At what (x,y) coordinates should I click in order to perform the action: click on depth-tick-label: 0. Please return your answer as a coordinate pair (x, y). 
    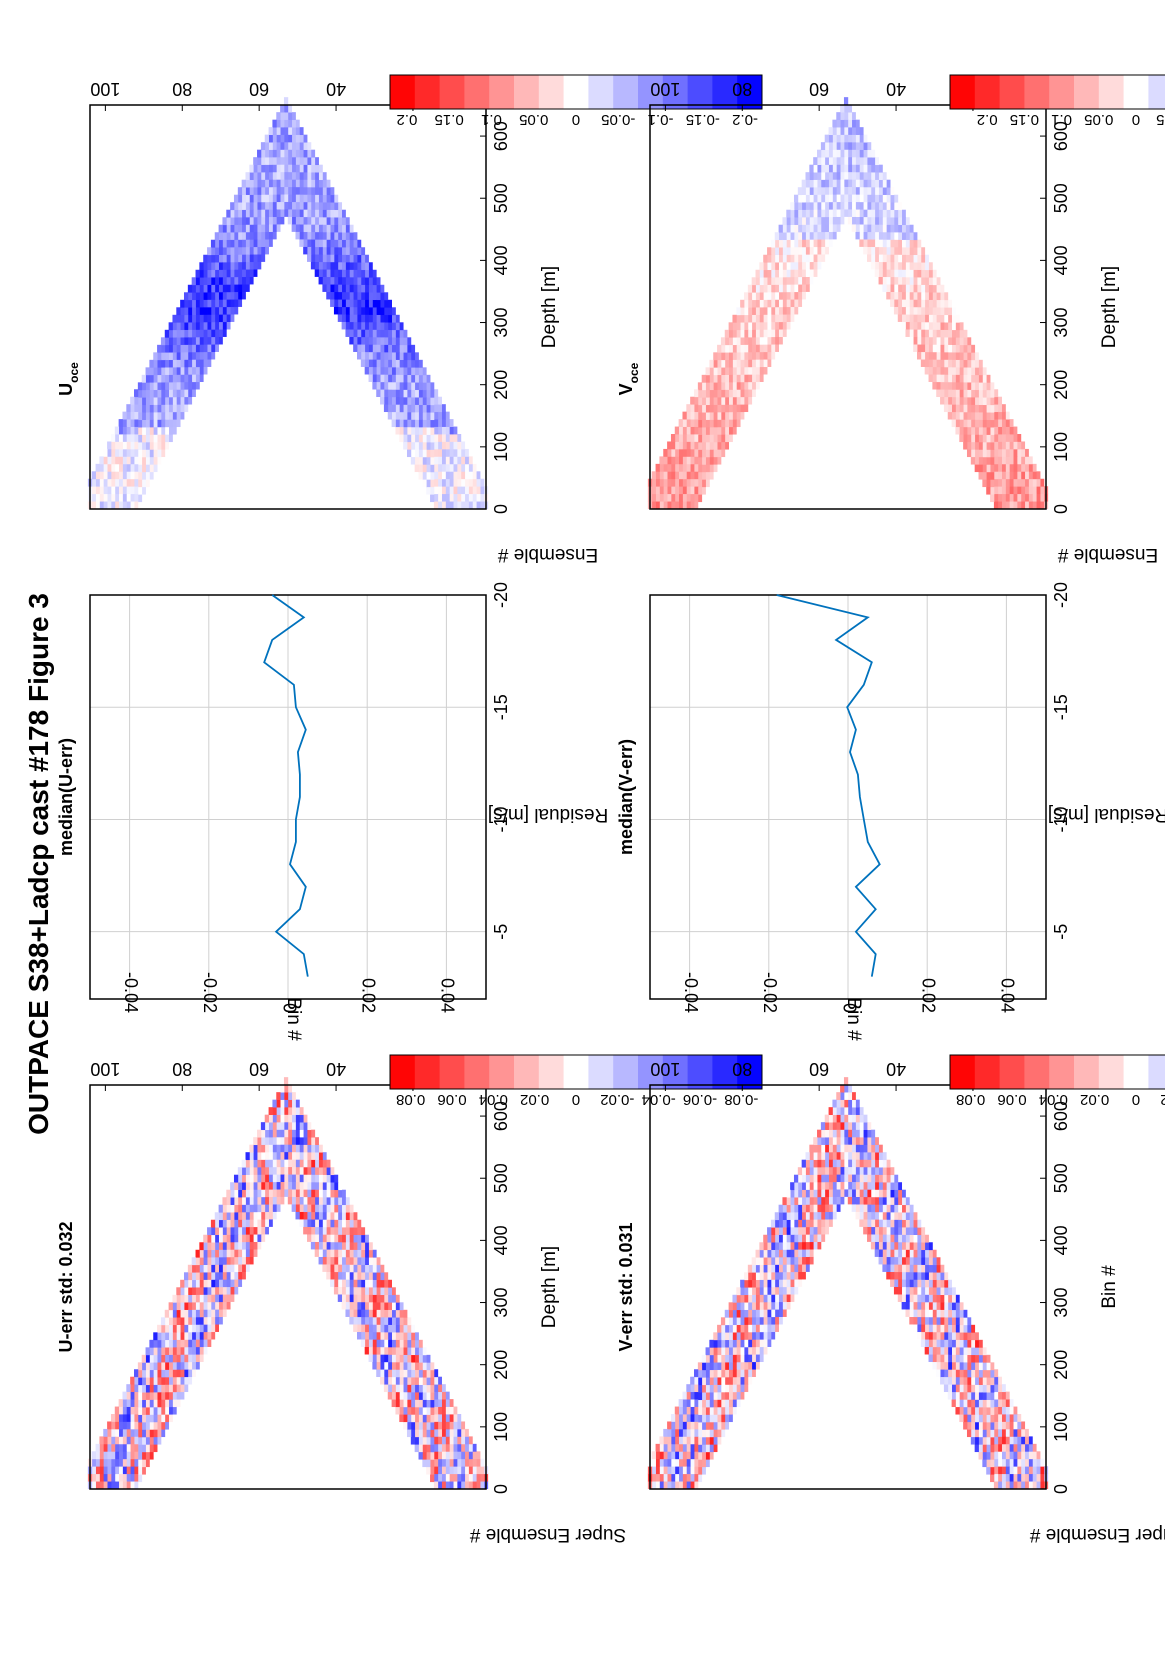
    Looking at the image, I should click on (501, 509).